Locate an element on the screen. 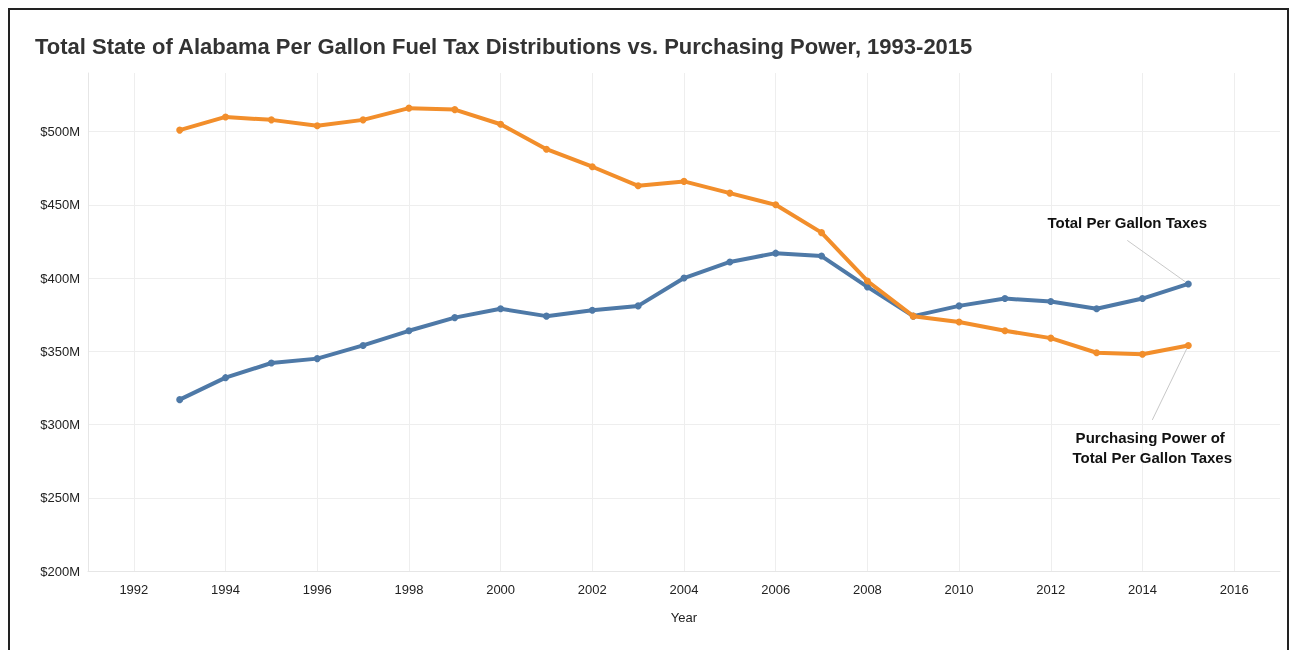  x-tick-label: 2004 is located at coordinates (684, 589).